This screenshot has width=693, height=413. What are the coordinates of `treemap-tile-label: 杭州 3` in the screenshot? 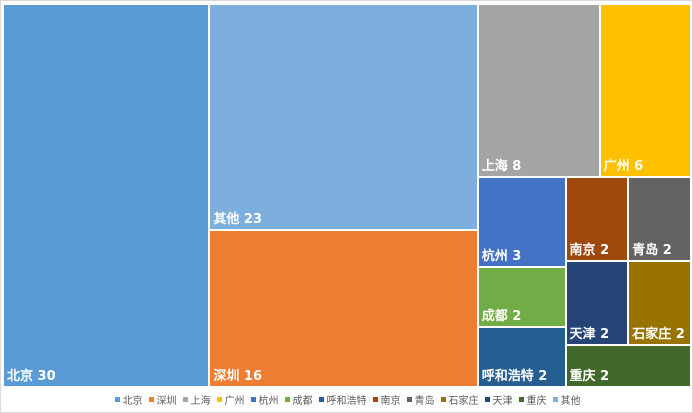 It's located at (502, 256).